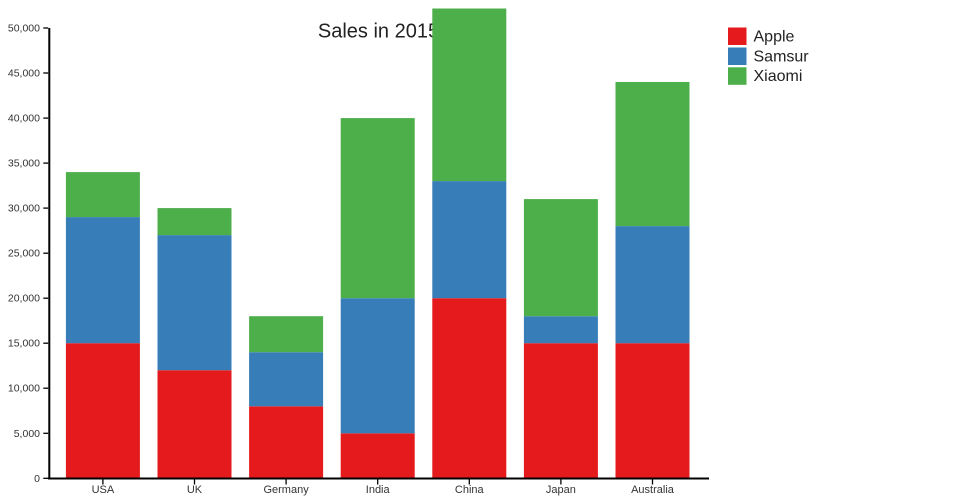  I want to click on svg-text: Sales in 2015, so click(378, 32).